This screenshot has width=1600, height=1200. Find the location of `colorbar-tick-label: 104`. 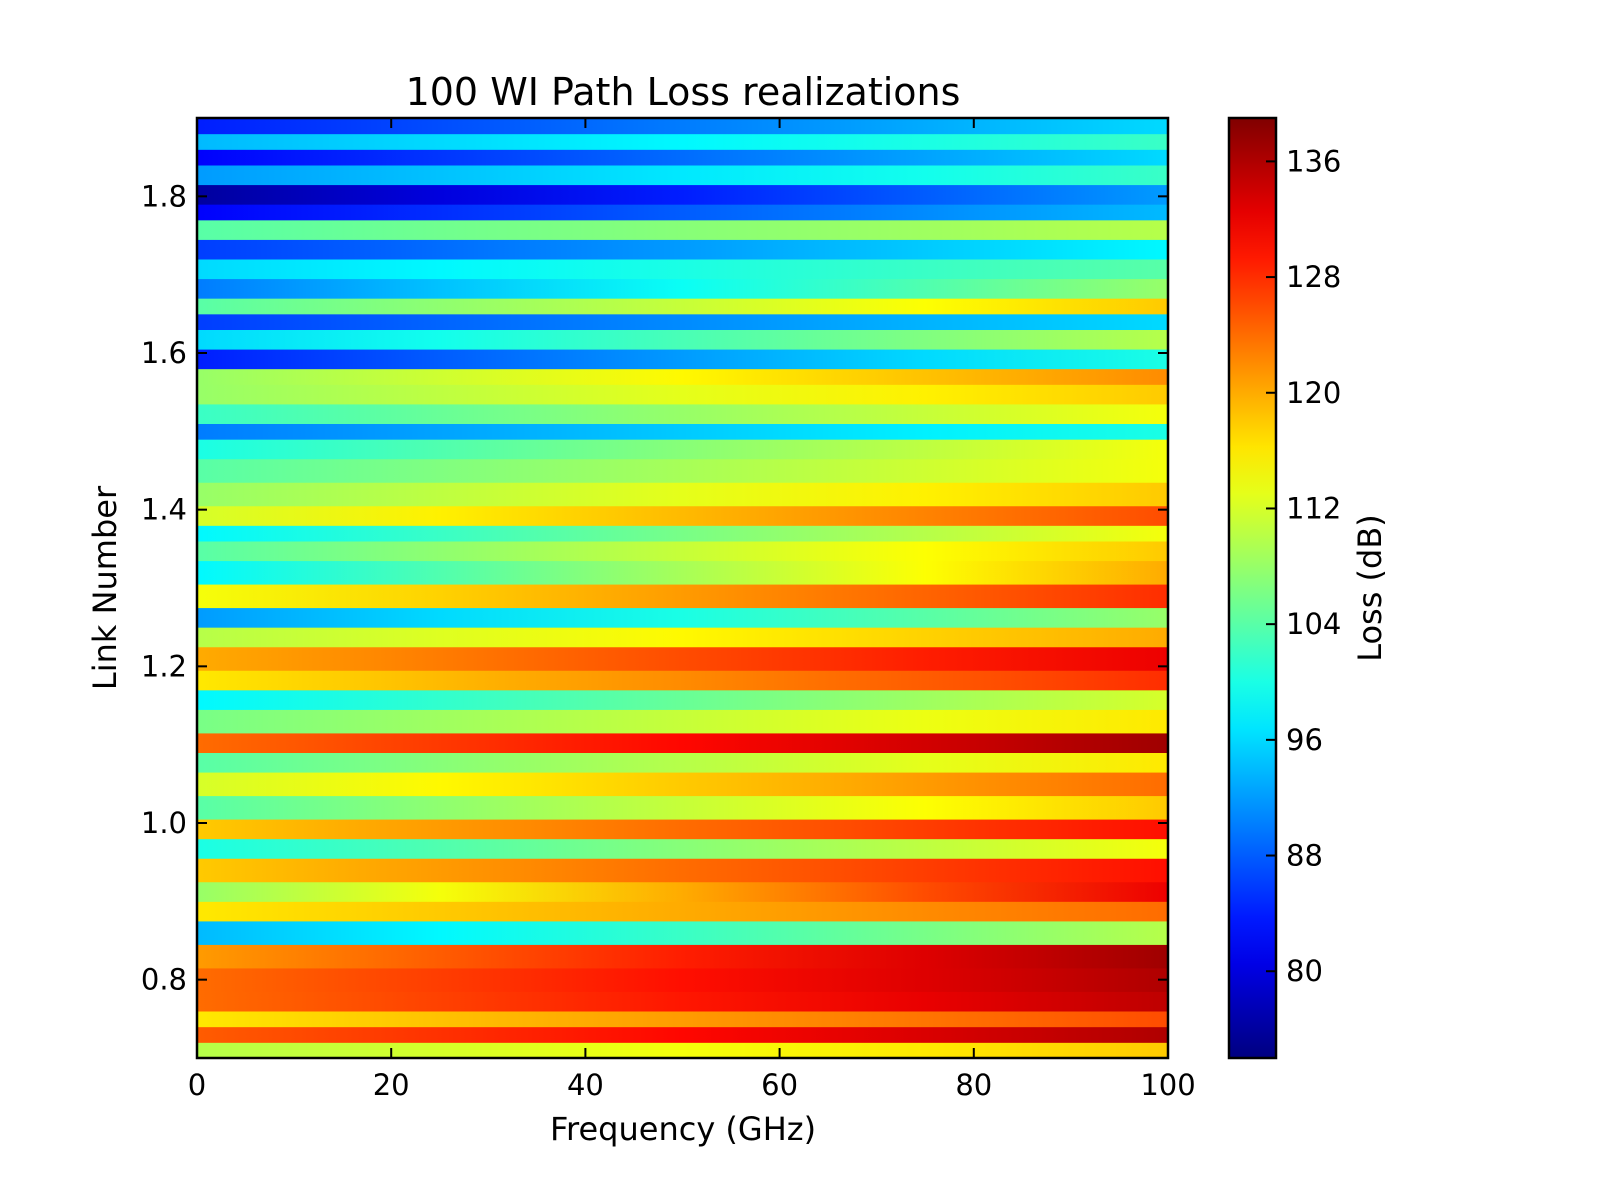

colorbar-tick-label: 104 is located at coordinates (1313, 624).